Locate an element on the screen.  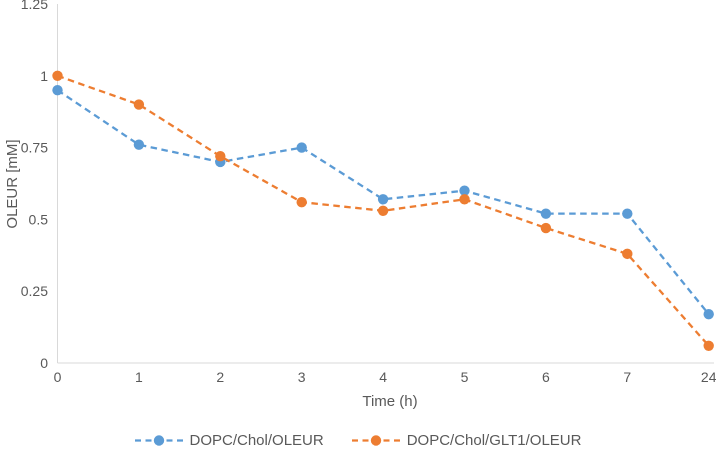
legend-item-0: DOPC/Chol/OLEUR is located at coordinates (229, 440).